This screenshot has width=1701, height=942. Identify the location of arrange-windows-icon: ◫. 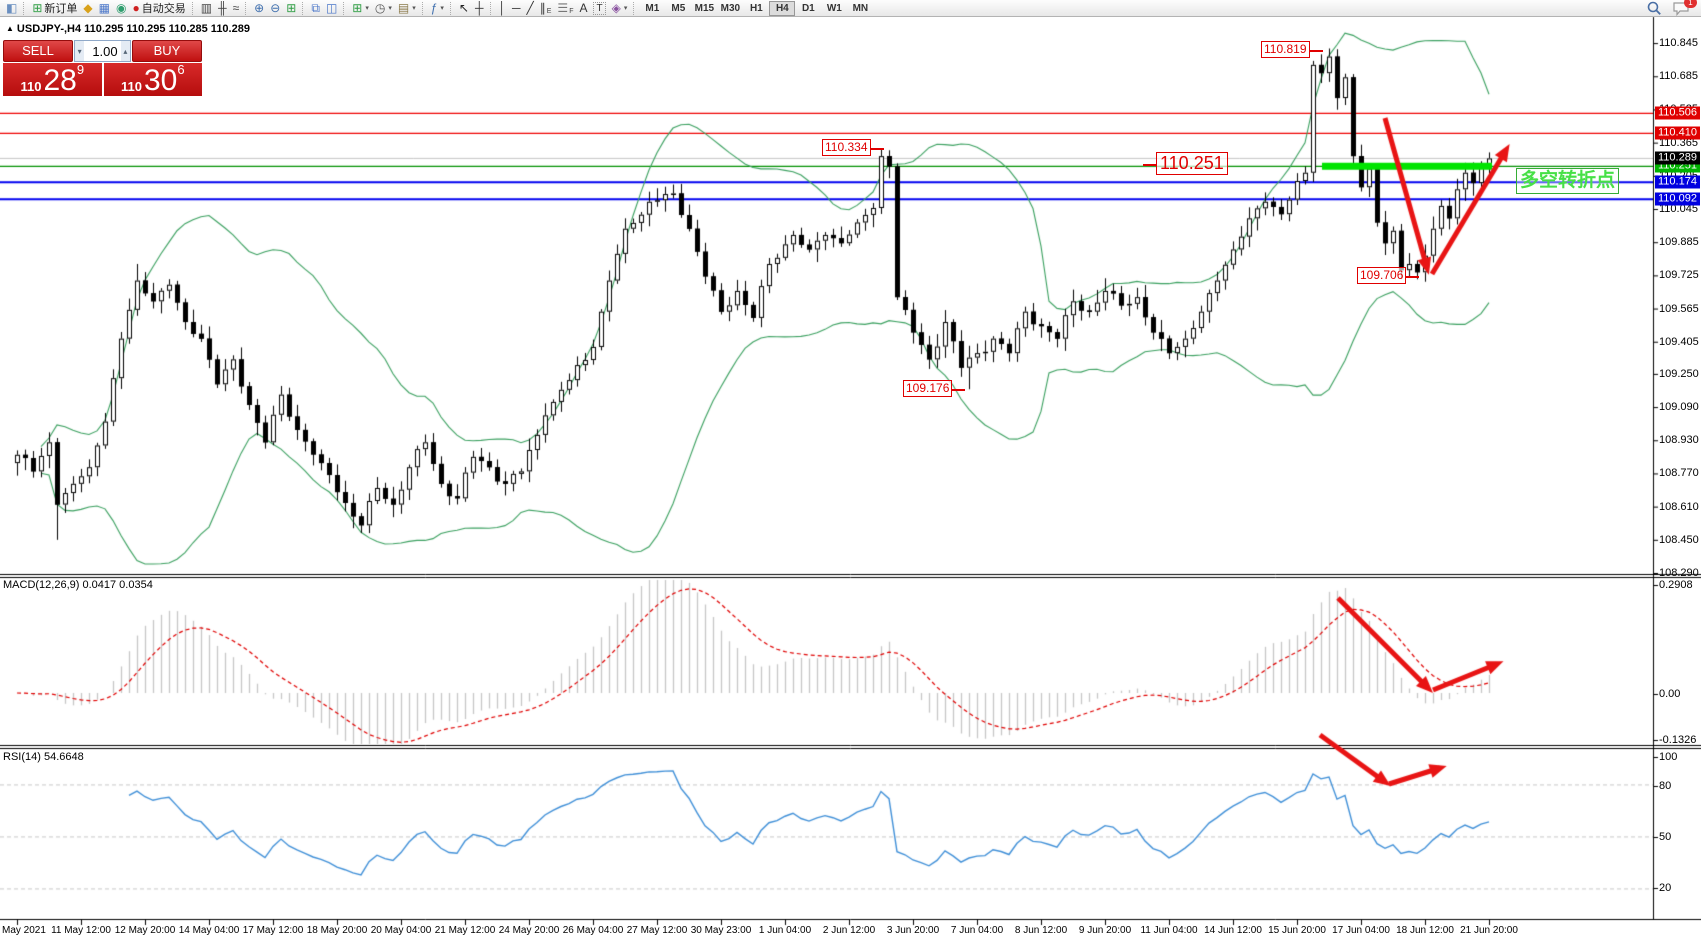
(331, 8).